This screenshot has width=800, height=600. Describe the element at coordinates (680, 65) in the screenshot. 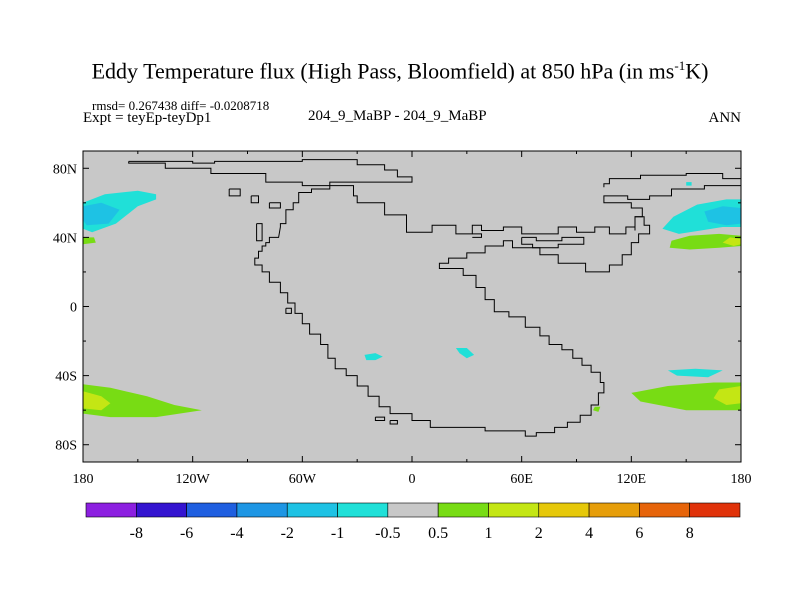

I see `title-superscript: -1` at that location.